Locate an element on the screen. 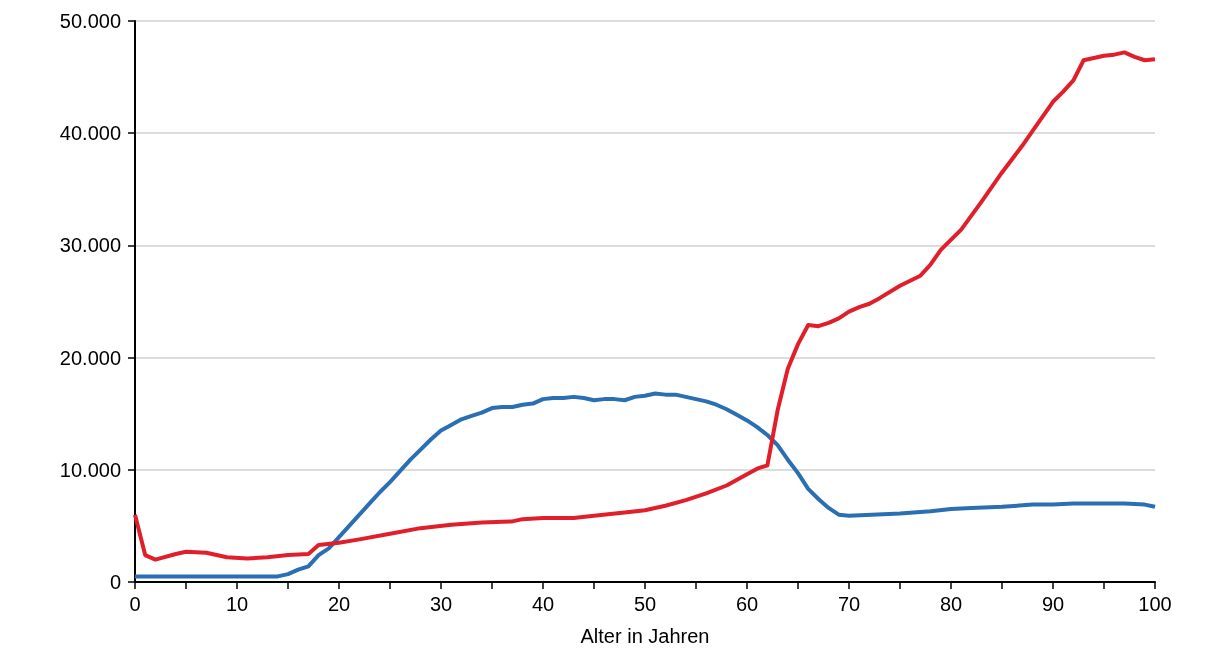  x-tick-label: 80 is located at coordinates (951, 604).